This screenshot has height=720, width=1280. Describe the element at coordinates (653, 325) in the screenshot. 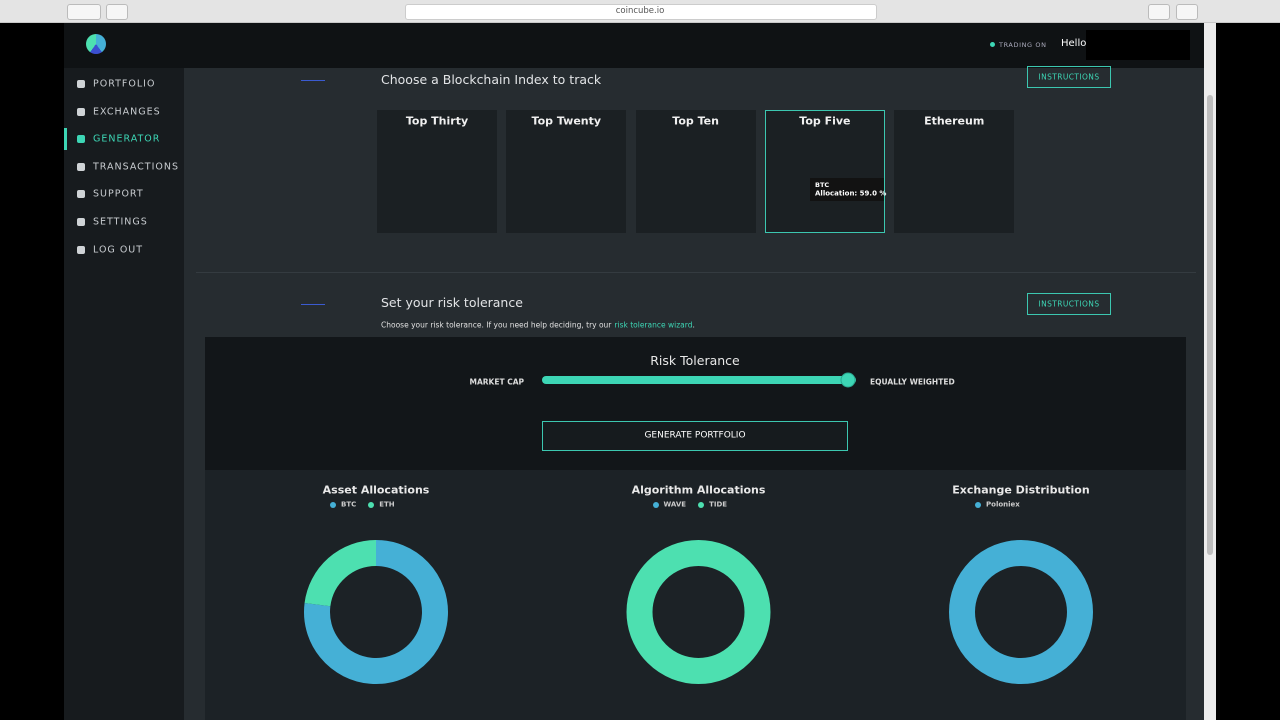

I see `wizard-link: risk tolerance wizard` at that location.